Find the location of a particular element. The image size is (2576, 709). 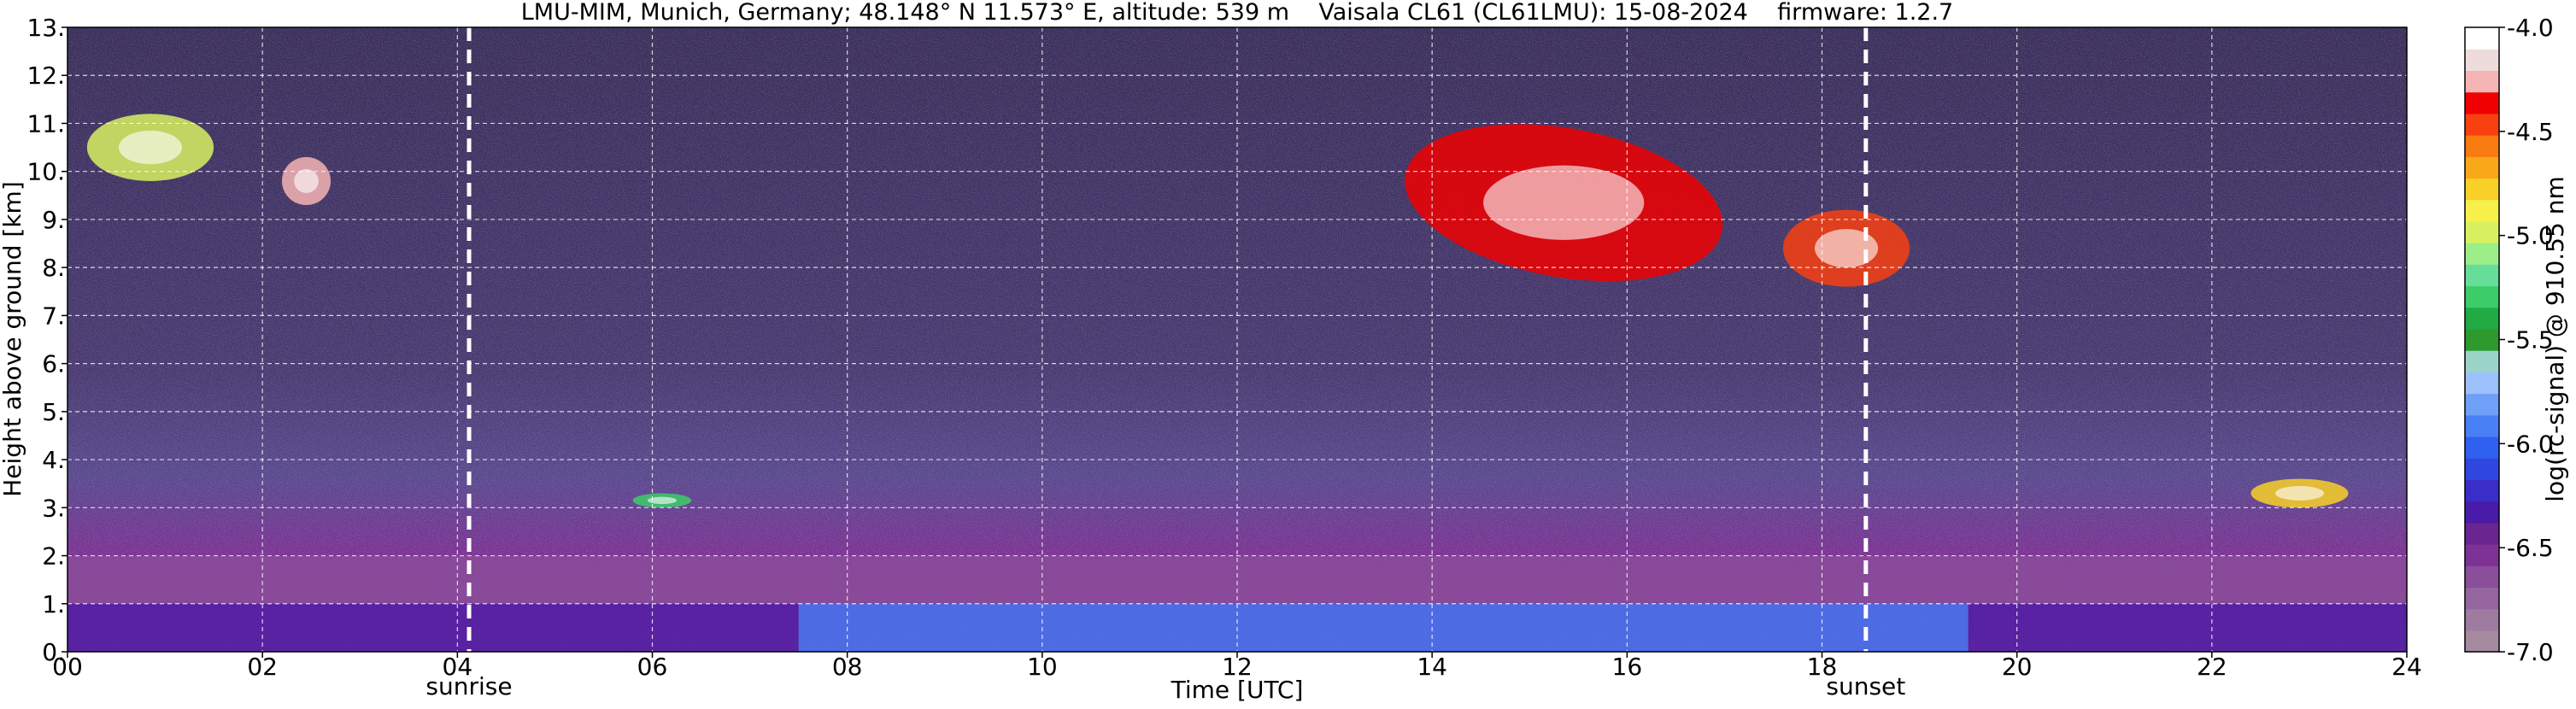

colorbar-tick-label: -5.0 is located at coordinates (2530, 236).